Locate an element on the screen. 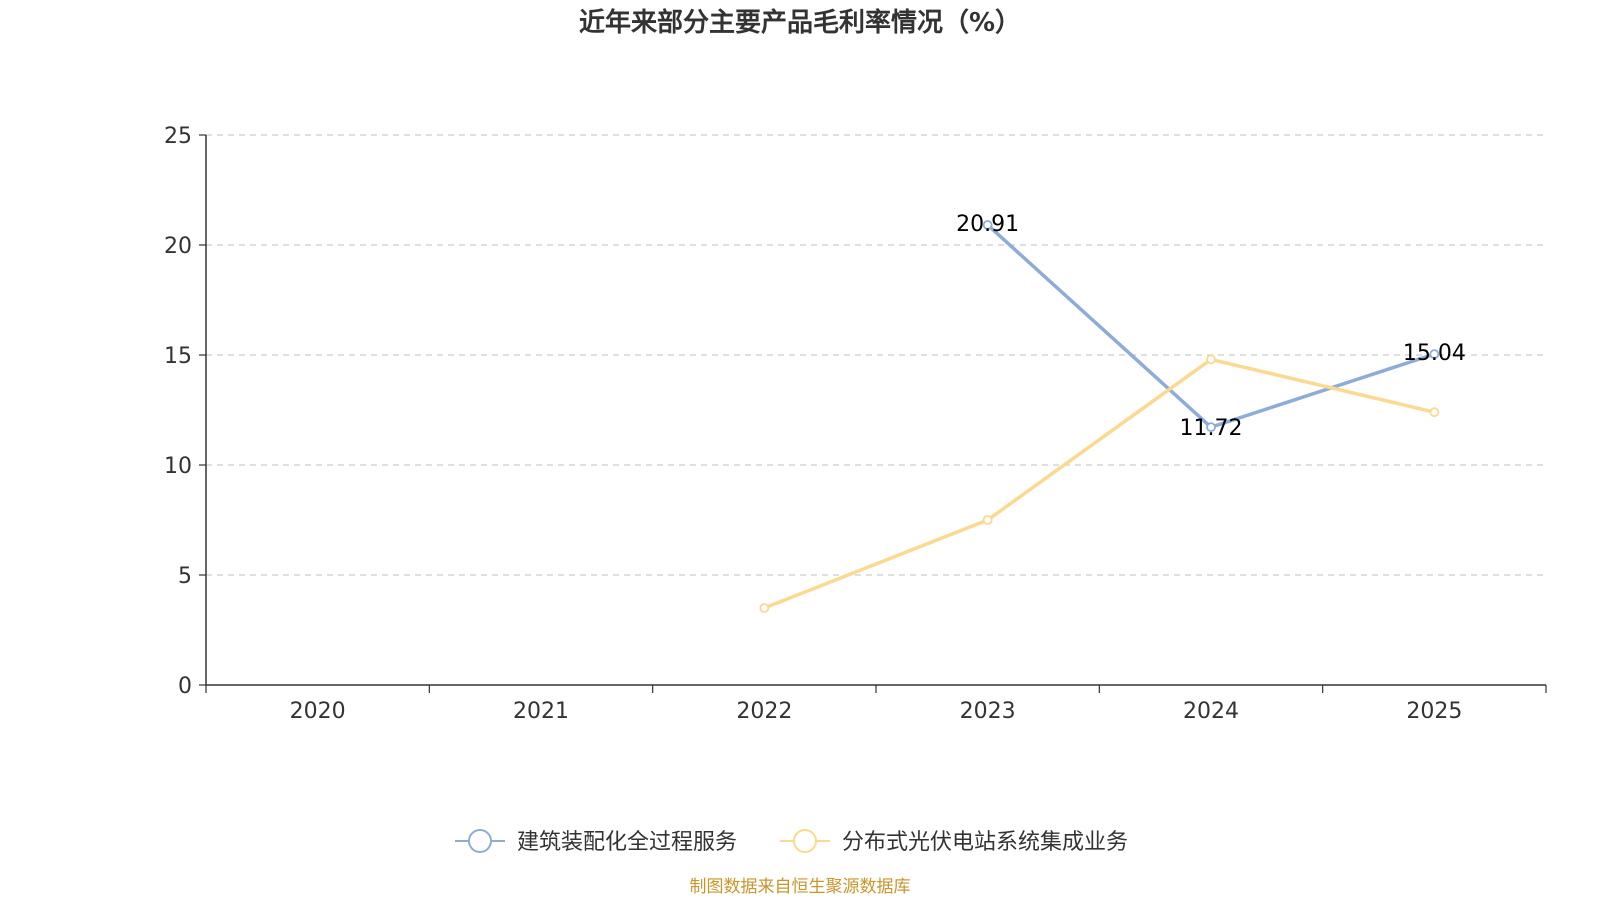  y-tick-label: 0 is located at coordinates (185, 686).